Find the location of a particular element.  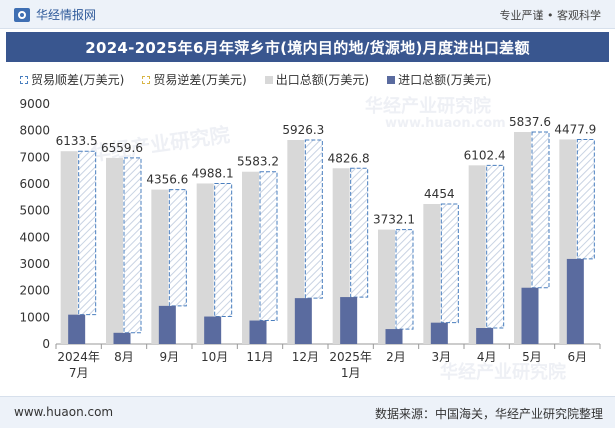

legend-item-deficit: 贸易逆差(万美元) is located at coordinates (194, 79).